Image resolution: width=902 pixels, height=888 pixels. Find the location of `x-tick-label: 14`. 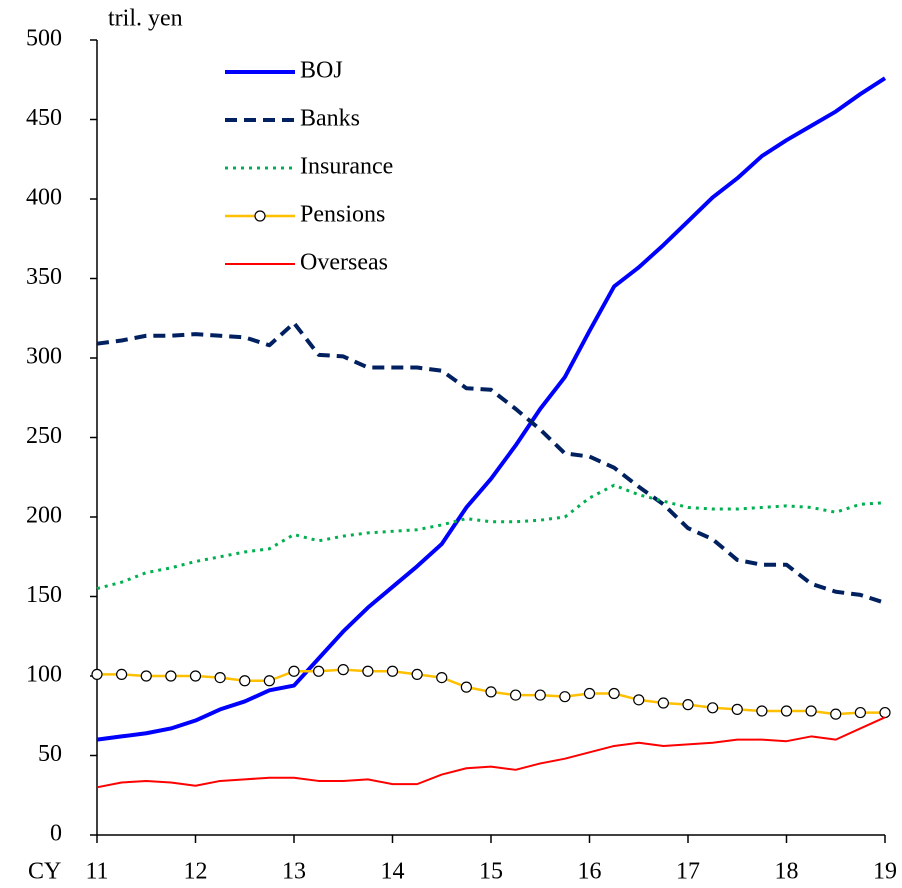

x-tick-label: 14 is located at coordinates (393, 872).